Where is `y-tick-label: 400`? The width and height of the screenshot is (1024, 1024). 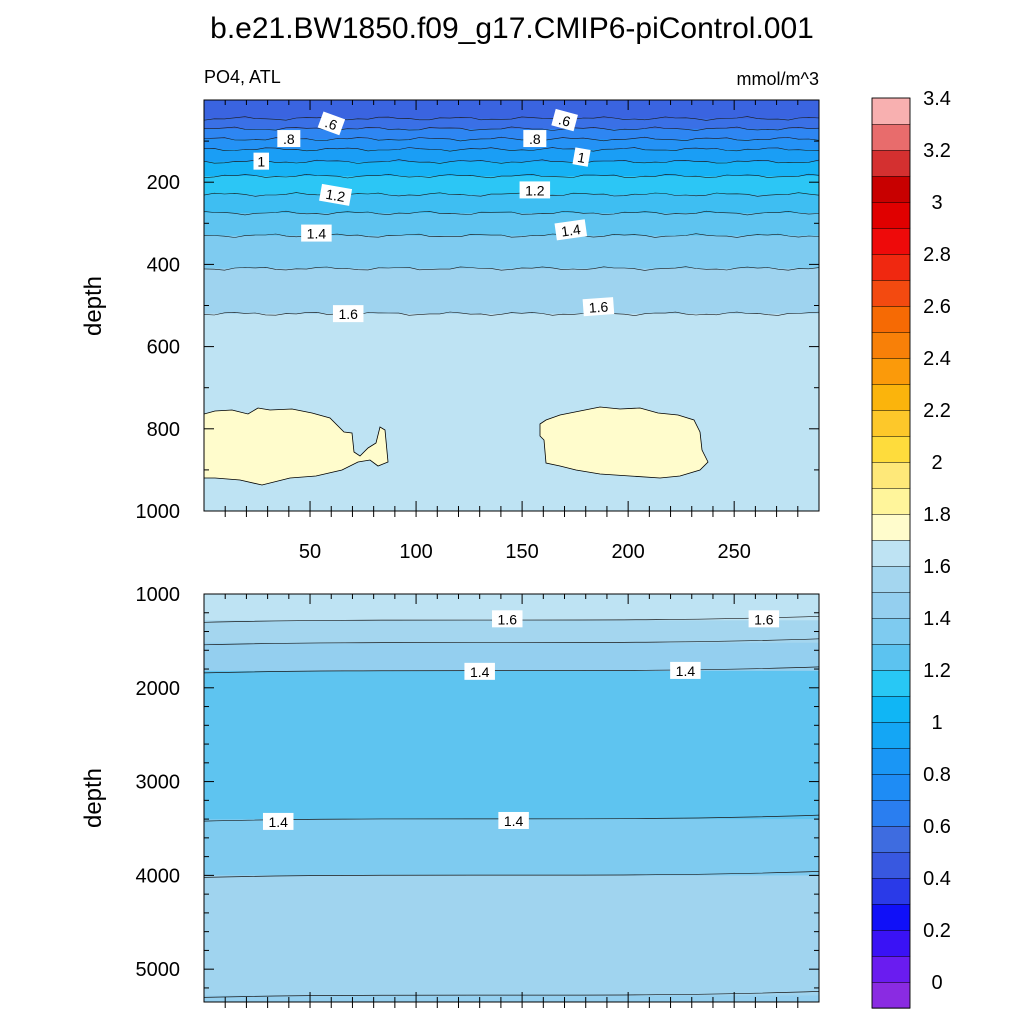
y-tick-label: 400 is located at coordinates (163, 265).